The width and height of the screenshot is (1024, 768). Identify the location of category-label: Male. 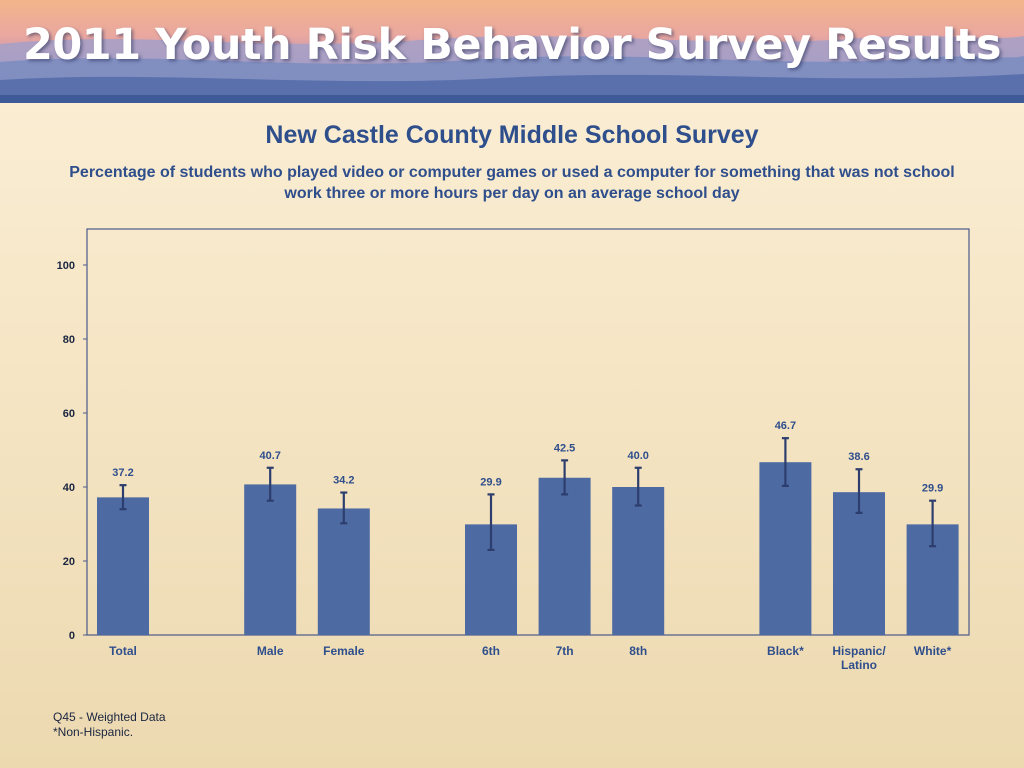
(270, 651).